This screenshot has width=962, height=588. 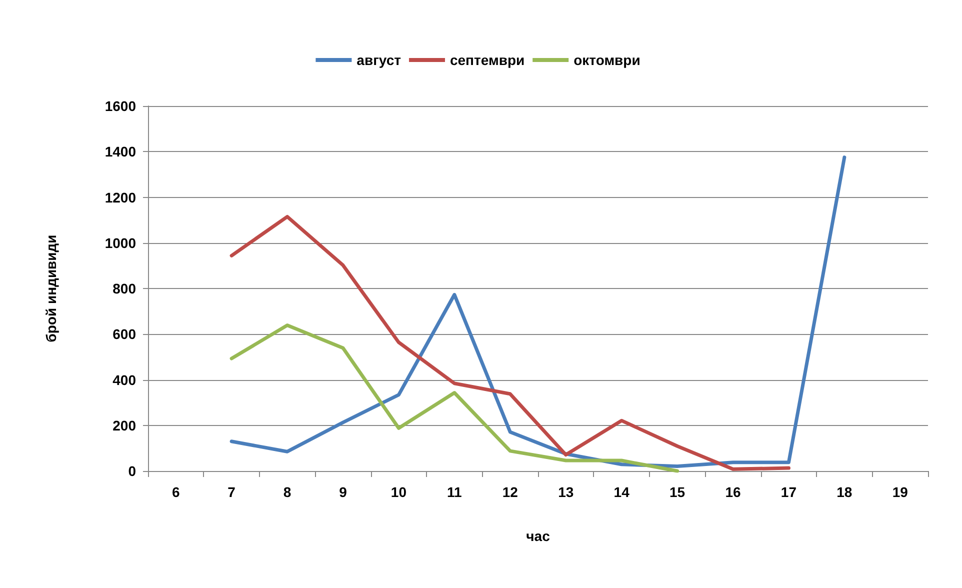 I want to click on y-tick-label: 1600, so click(x=120, y=106).